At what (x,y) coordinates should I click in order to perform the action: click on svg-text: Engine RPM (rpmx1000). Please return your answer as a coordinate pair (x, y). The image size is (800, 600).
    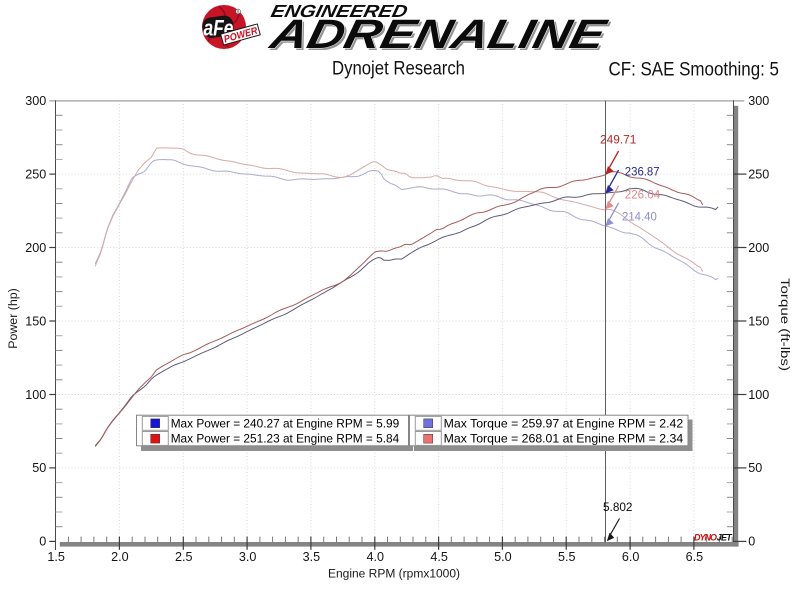
    Looking at the image, I should click on (394, 574).